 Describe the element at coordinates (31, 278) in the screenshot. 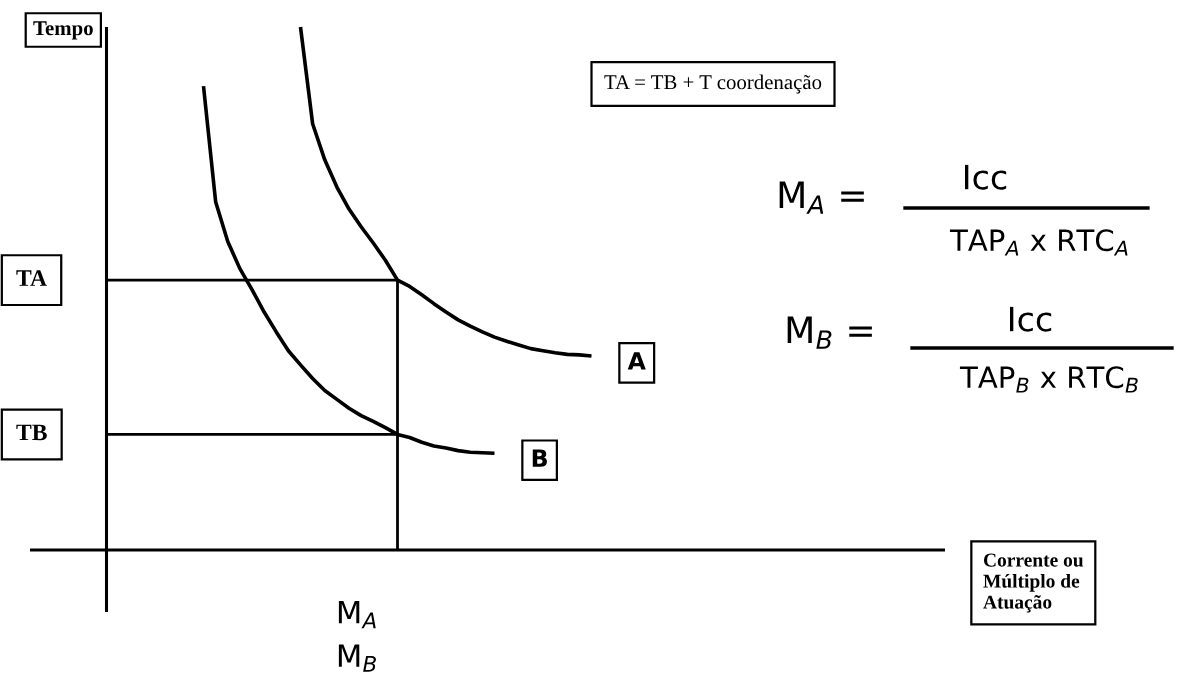

I see `ref-line-label: TA` at that location.